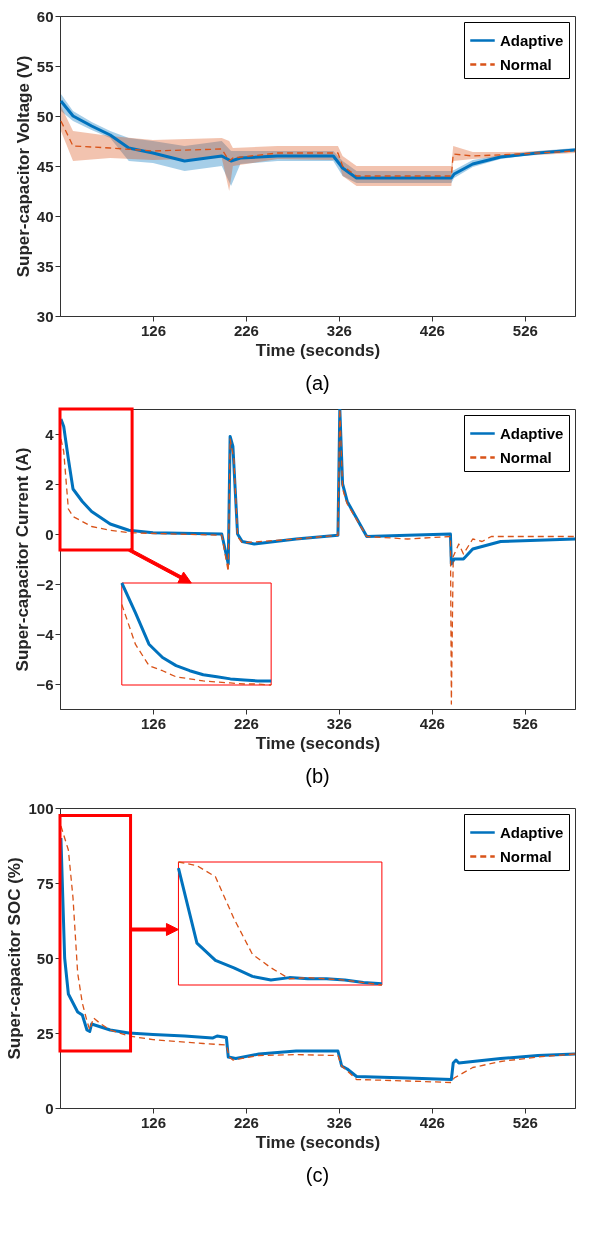  What do you see at coordinates (45, 584) in the screenshot?
I see `y-tick-label: −2` at bounding box center [45, 584].